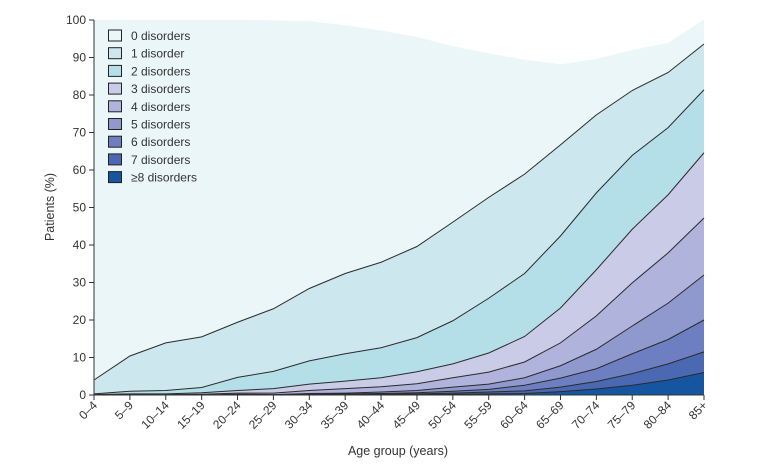  What do you see at coordinates (80, 58) in the screenshot?
I see `y-tick-label: 90` at bounding box center [80, 58].